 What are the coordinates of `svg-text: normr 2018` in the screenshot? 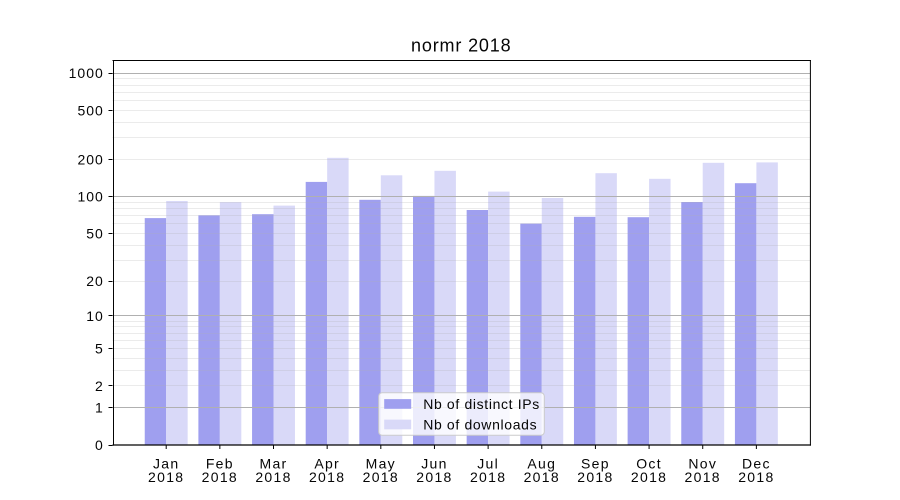 It's located at (461, 46).